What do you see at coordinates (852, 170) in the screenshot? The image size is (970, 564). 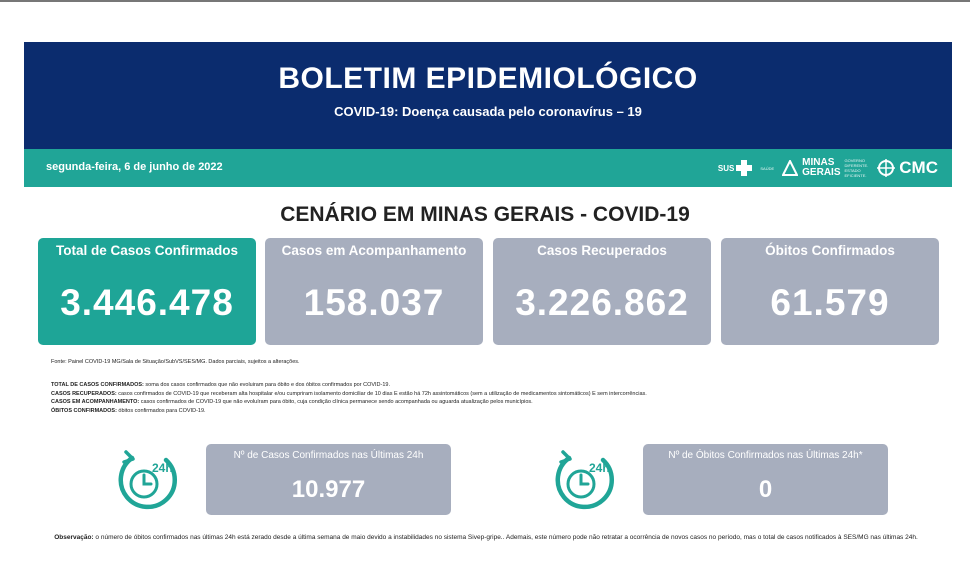 I see `mg-tag3: ESTADO` at bounding box center [852, 170].